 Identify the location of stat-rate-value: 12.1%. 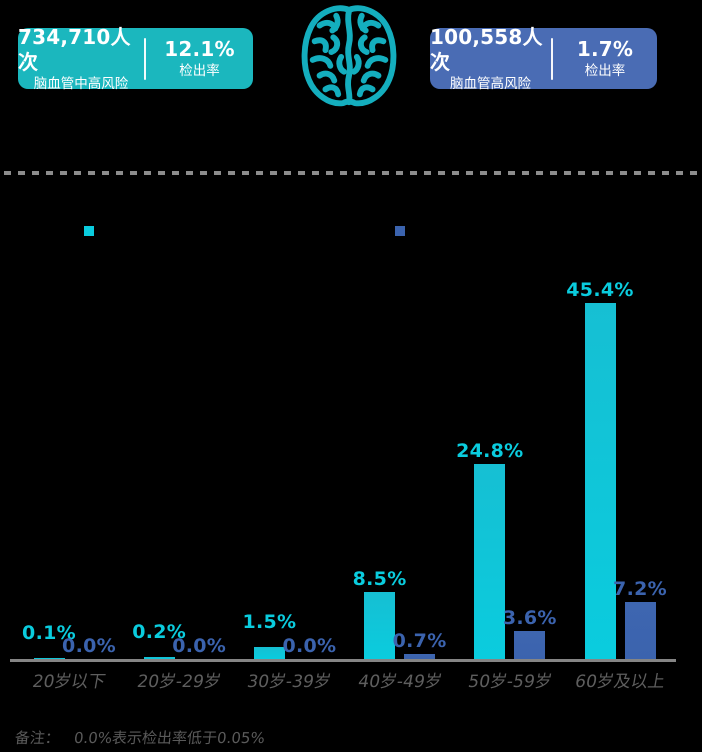
(199, 49).